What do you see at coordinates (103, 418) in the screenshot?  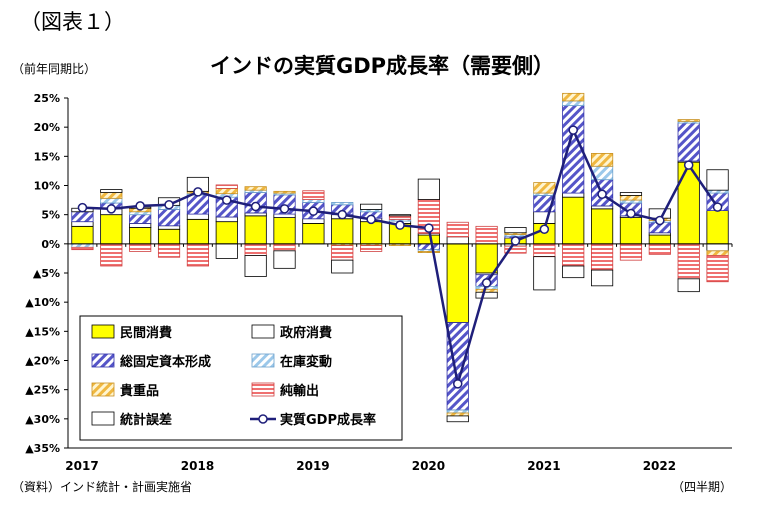 I see `legend-swatch-disc` at bounding box center [103, 418].